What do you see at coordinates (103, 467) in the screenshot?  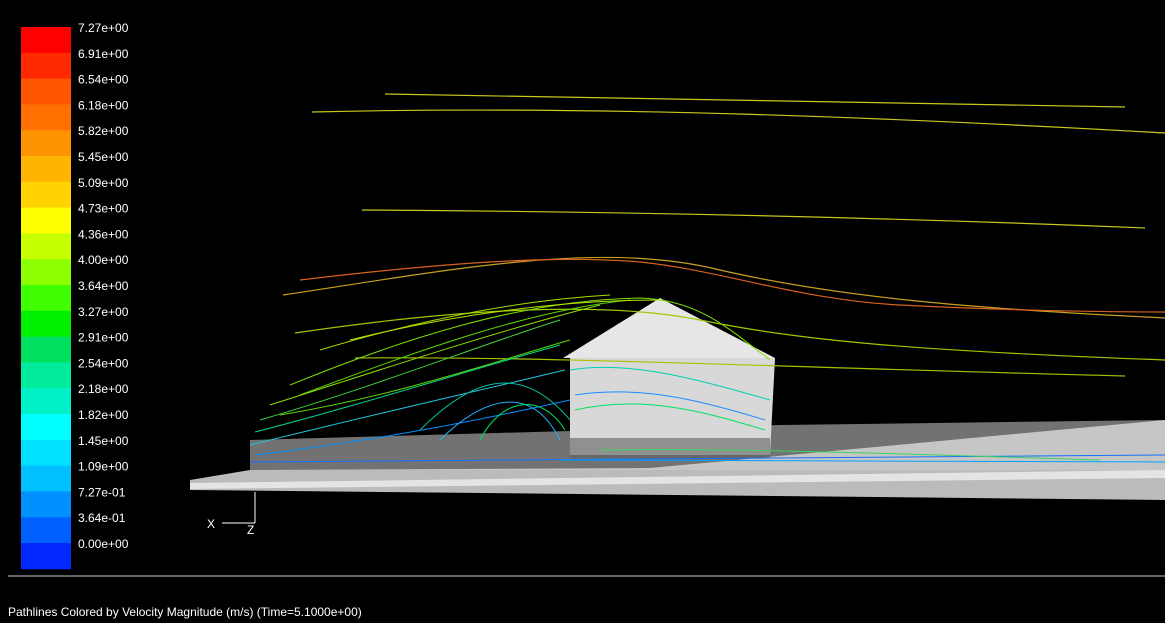 I see `colorbar-label: 1.09e+00` at bounding box center [103, 467].